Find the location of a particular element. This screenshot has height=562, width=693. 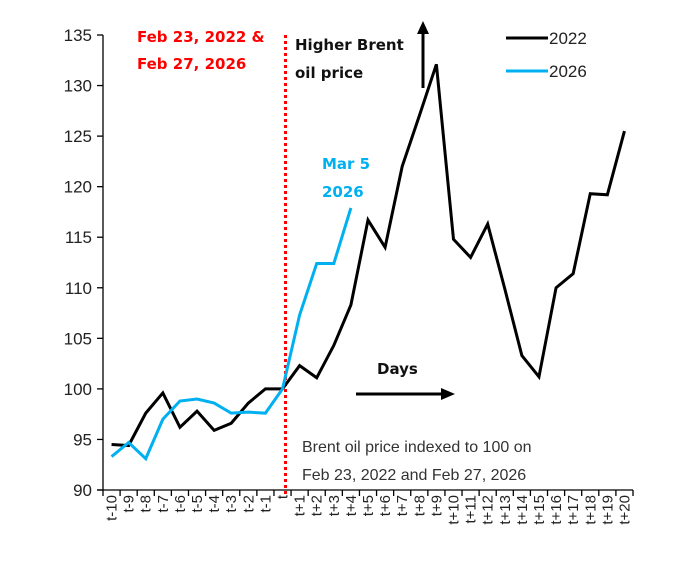

x-tick-label: t-3 is located at coordinates (231, 504).